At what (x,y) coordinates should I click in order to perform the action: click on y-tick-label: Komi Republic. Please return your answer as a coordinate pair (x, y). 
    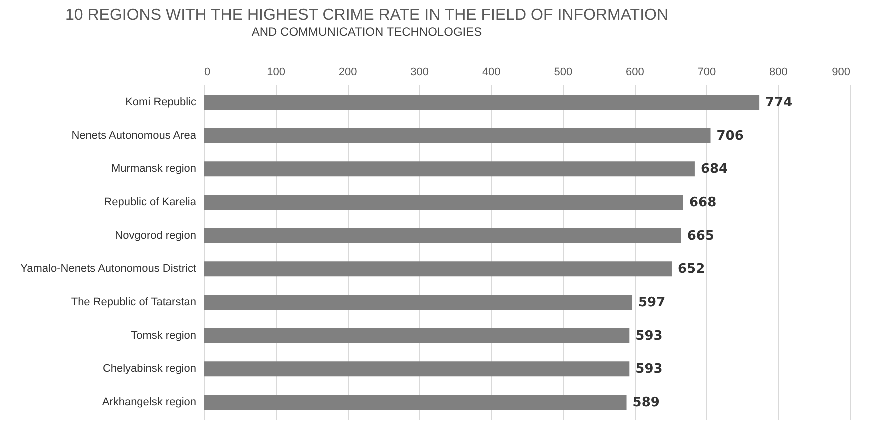
    Looking at the image, I should click on (161, 102).